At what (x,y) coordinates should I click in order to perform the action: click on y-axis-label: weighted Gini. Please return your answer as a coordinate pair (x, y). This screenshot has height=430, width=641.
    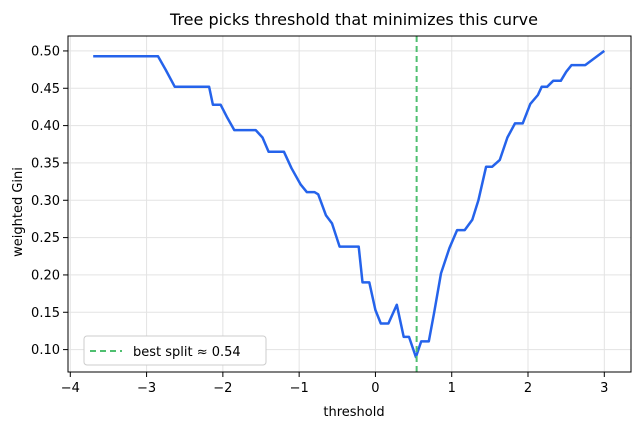
    Looking at the image, I should click on (18, 212).